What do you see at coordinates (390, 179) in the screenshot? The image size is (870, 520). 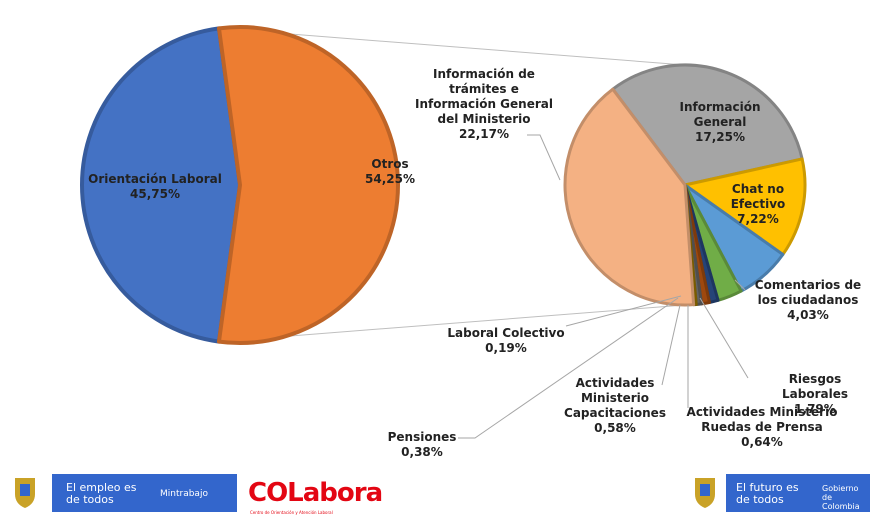 I see `slice-value: 54,25%` at bounding box center [390, 179].